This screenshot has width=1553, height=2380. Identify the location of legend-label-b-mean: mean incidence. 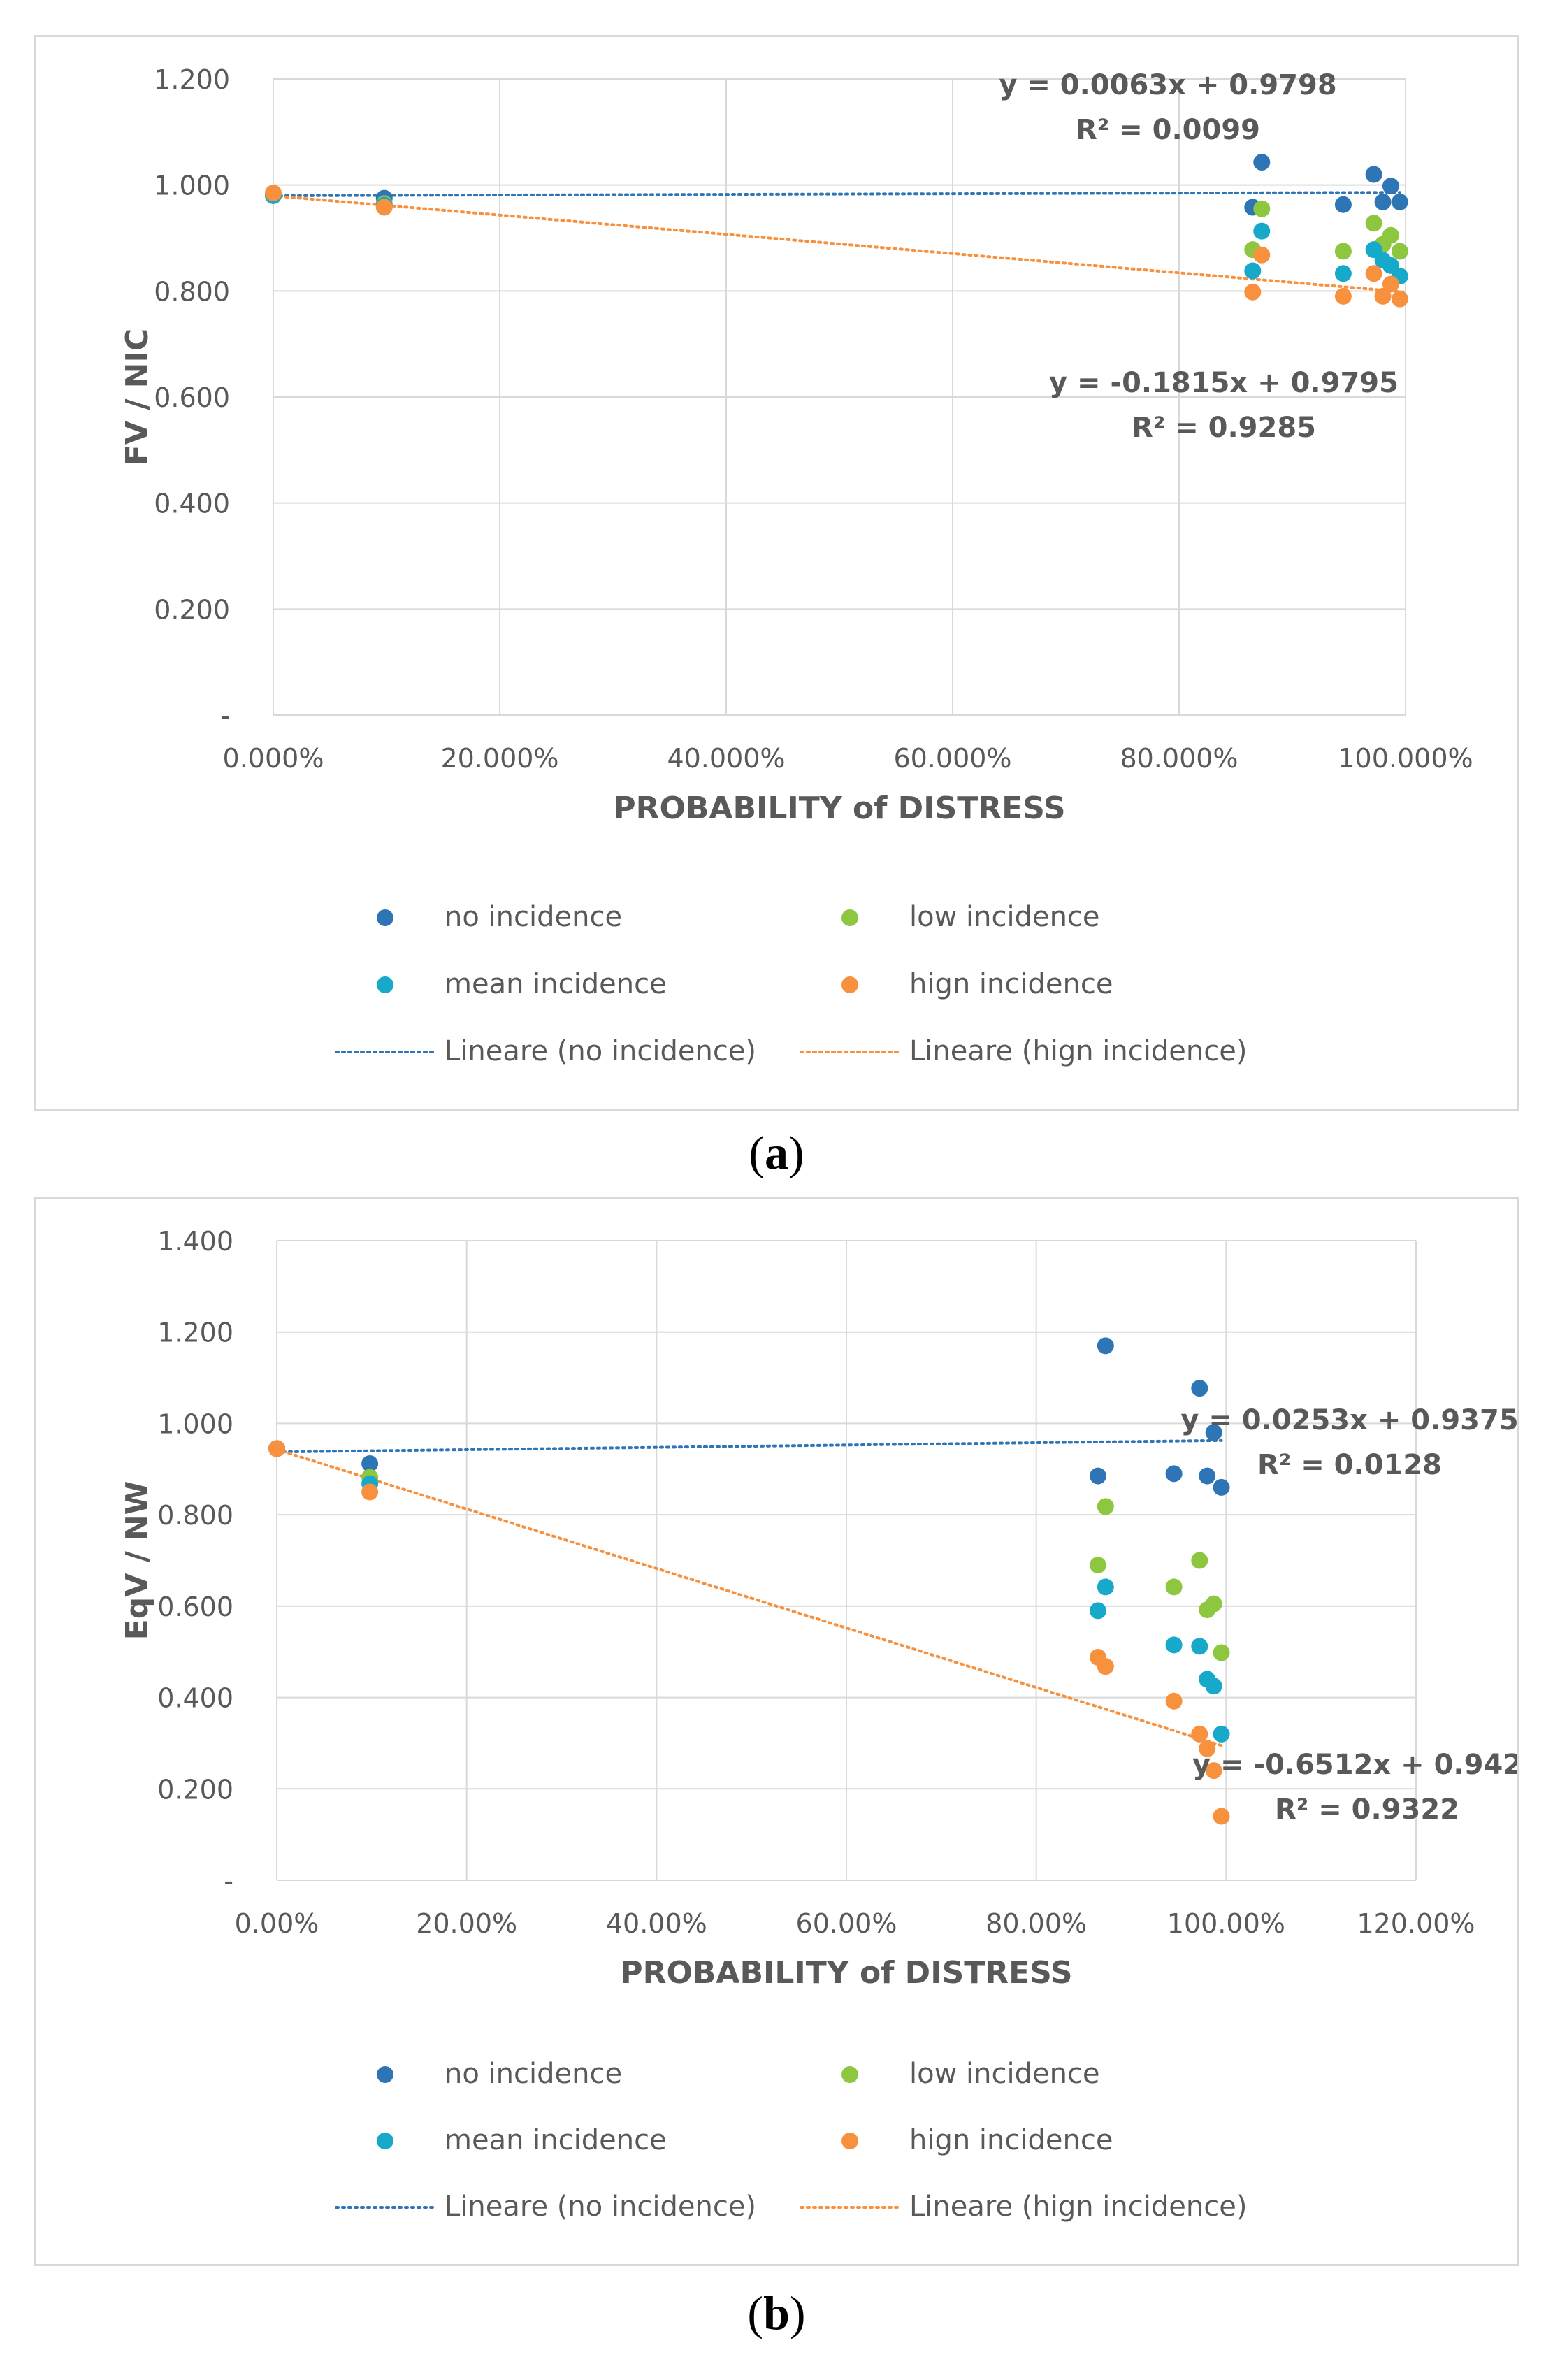
(556, 2140).